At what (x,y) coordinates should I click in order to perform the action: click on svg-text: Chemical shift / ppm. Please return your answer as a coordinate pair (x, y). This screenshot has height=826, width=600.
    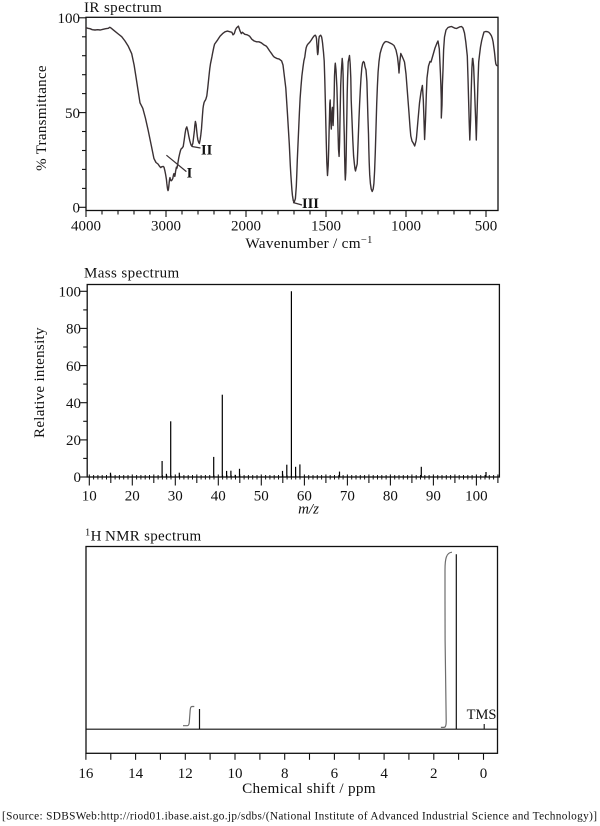
    Looking at the image, I should click on (309, 788).